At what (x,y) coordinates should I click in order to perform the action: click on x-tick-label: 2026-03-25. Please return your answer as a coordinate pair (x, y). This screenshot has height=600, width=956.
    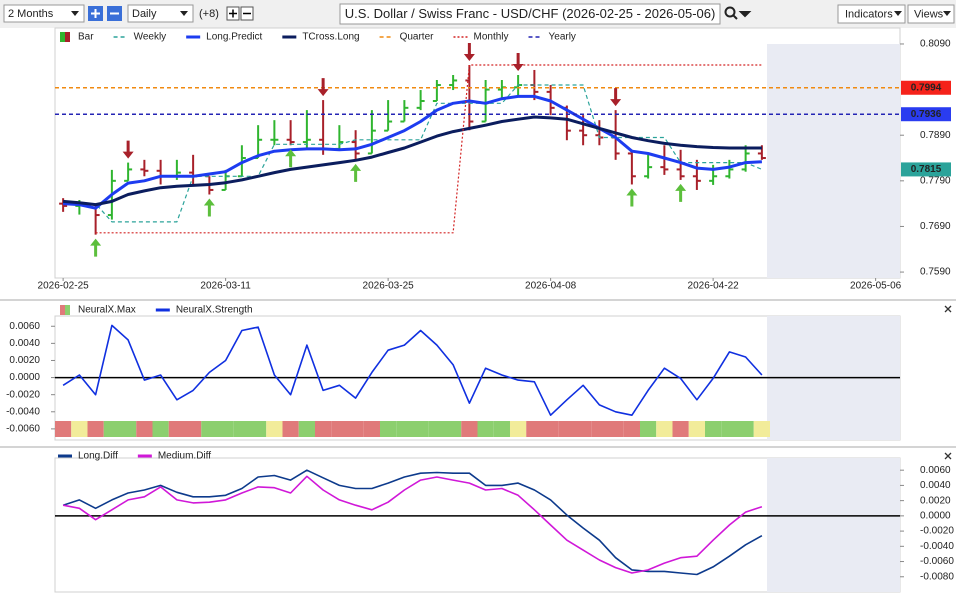
    Looking at the image, I should click on (389, 286).